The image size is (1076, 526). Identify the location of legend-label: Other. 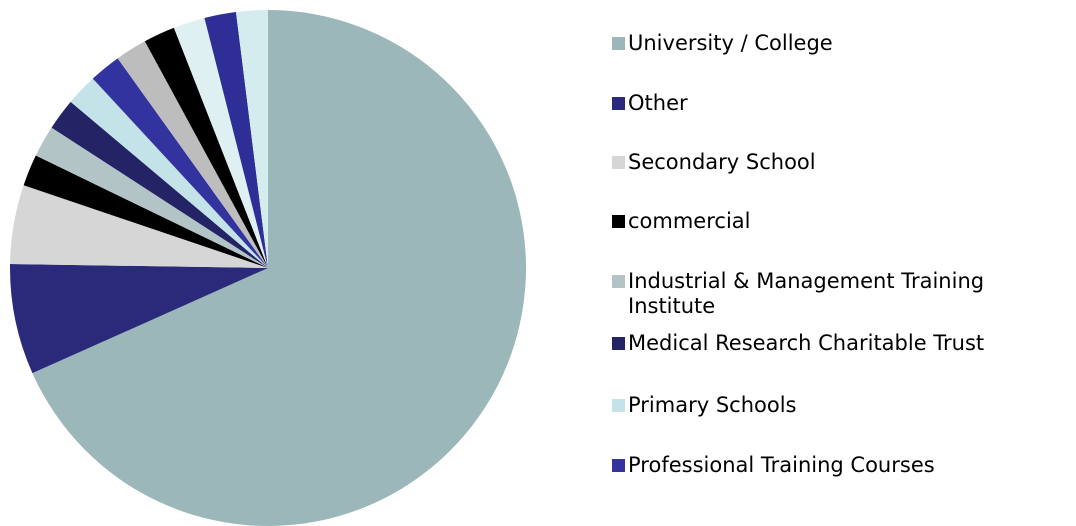
(658, 103).